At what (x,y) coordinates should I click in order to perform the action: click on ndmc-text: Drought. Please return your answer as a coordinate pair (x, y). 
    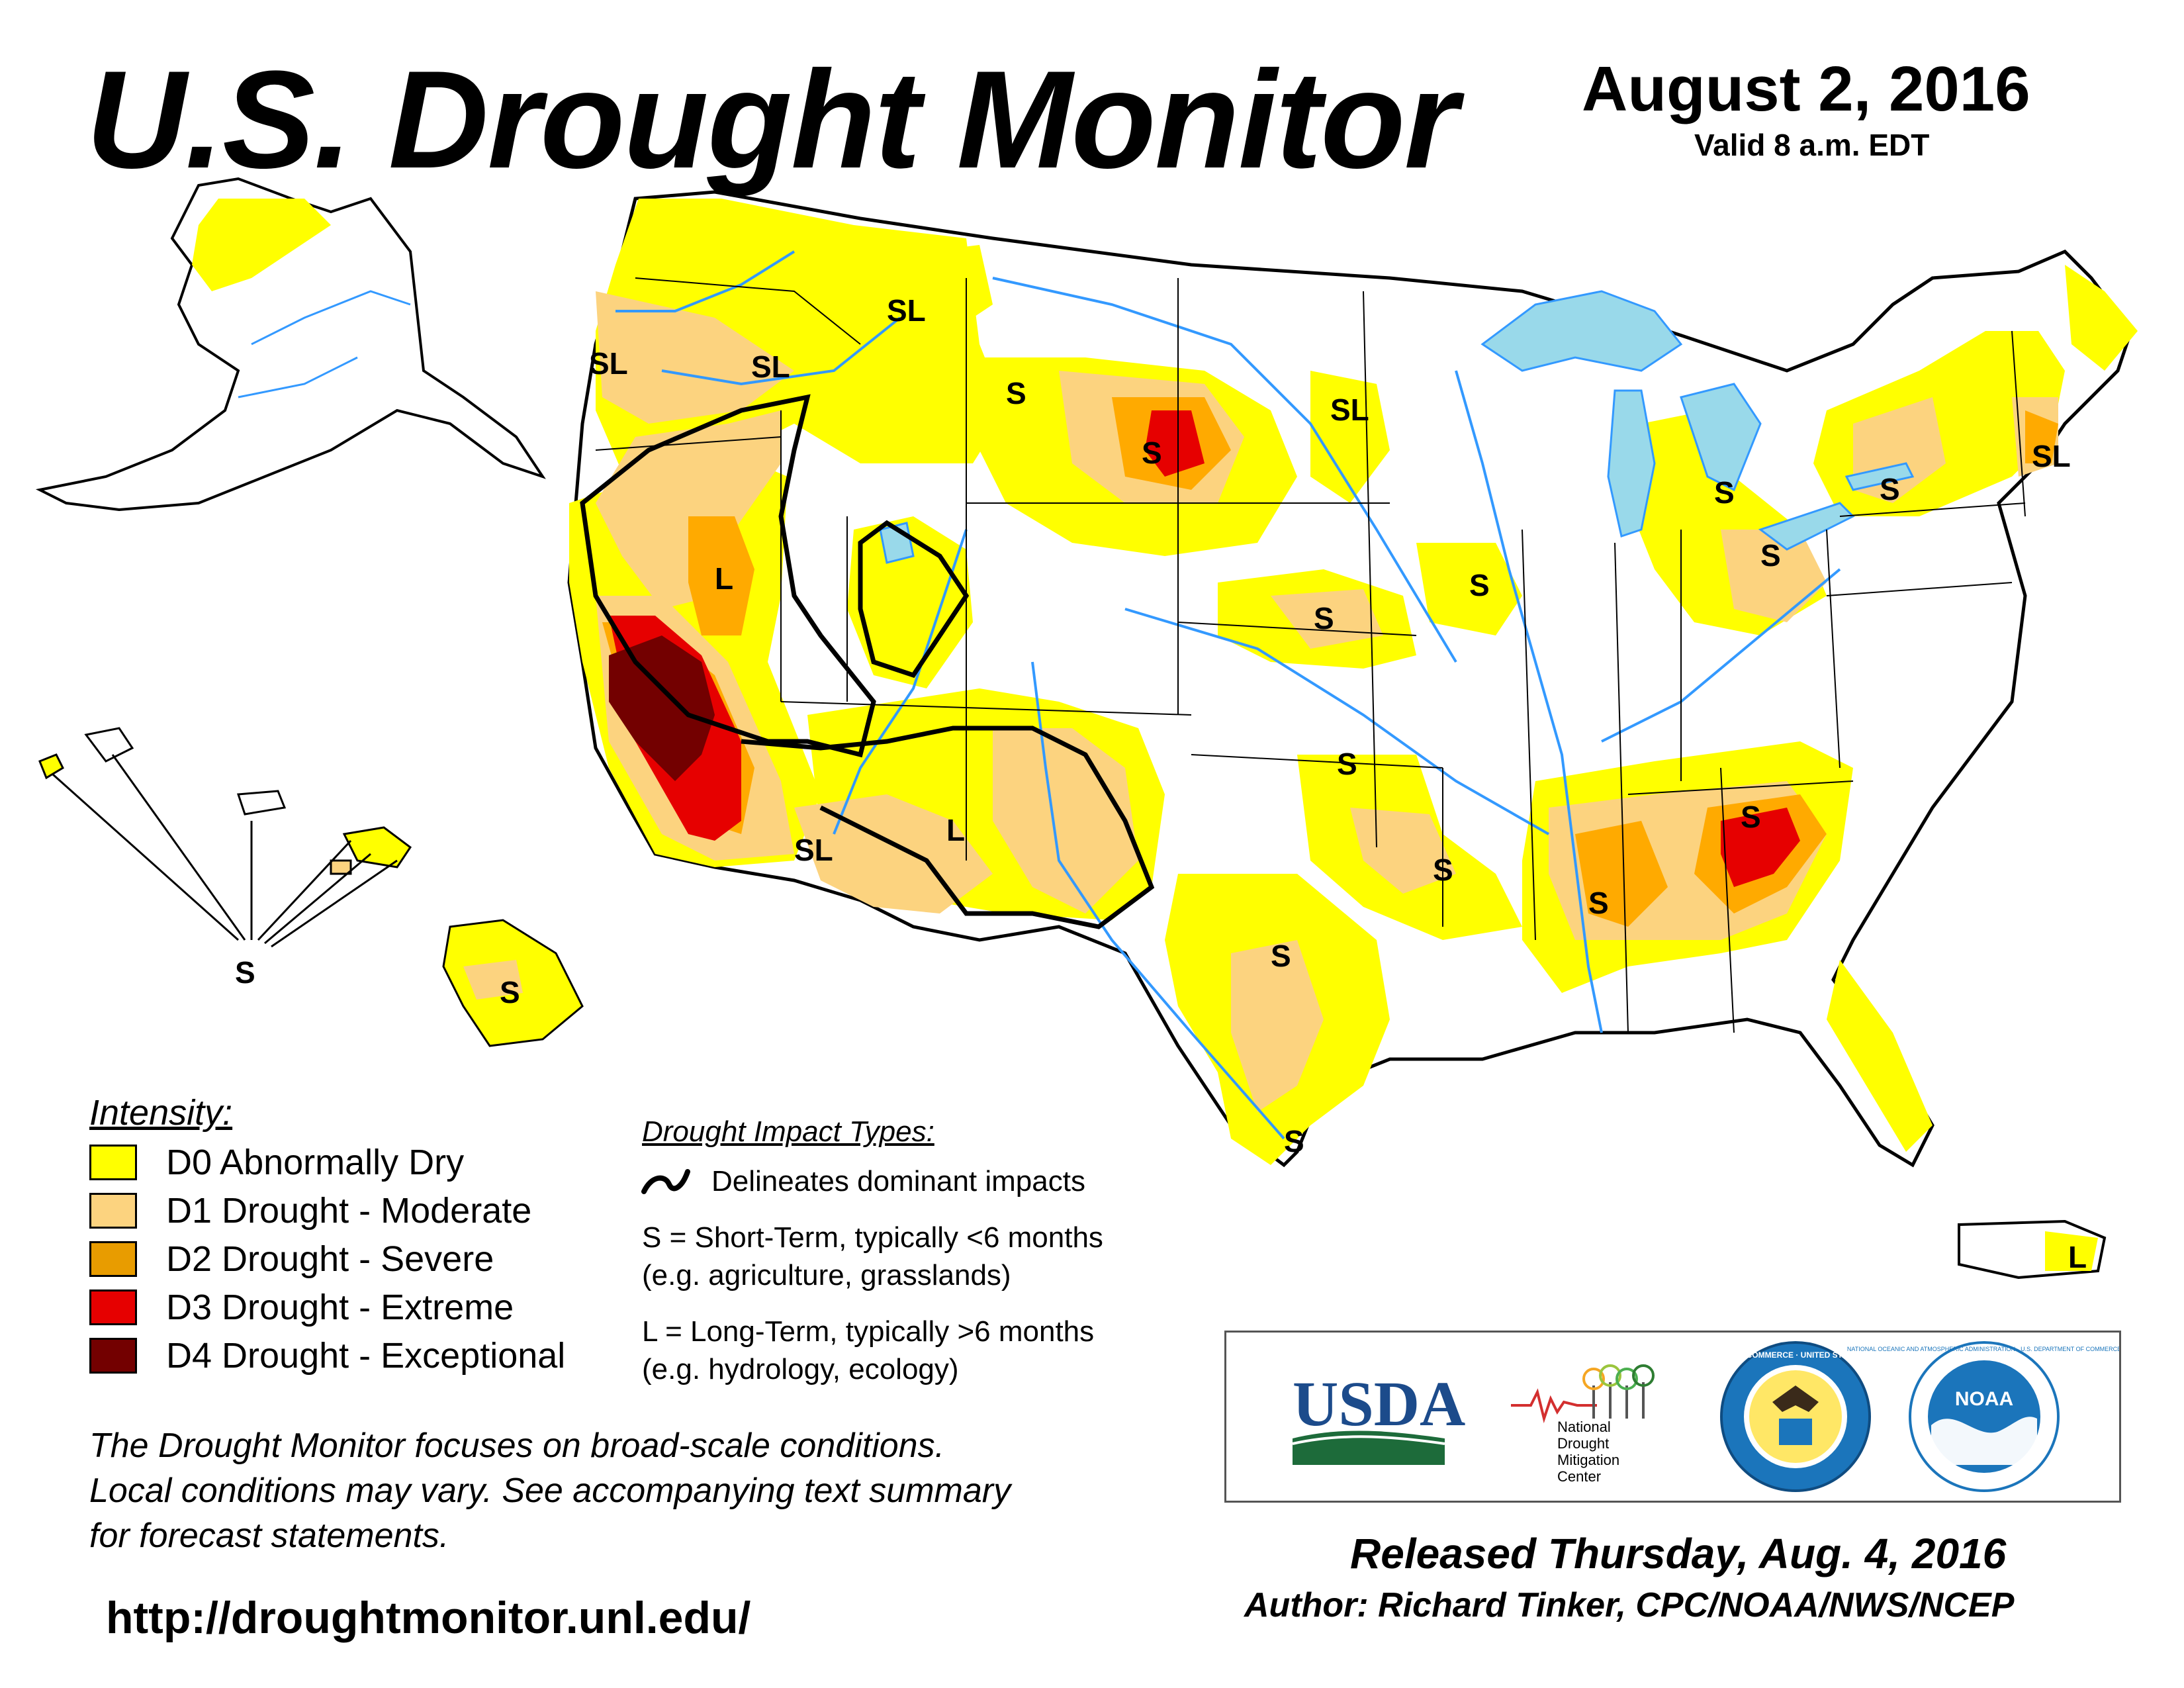
    Looking at the image, I should click on (1583, 1443).